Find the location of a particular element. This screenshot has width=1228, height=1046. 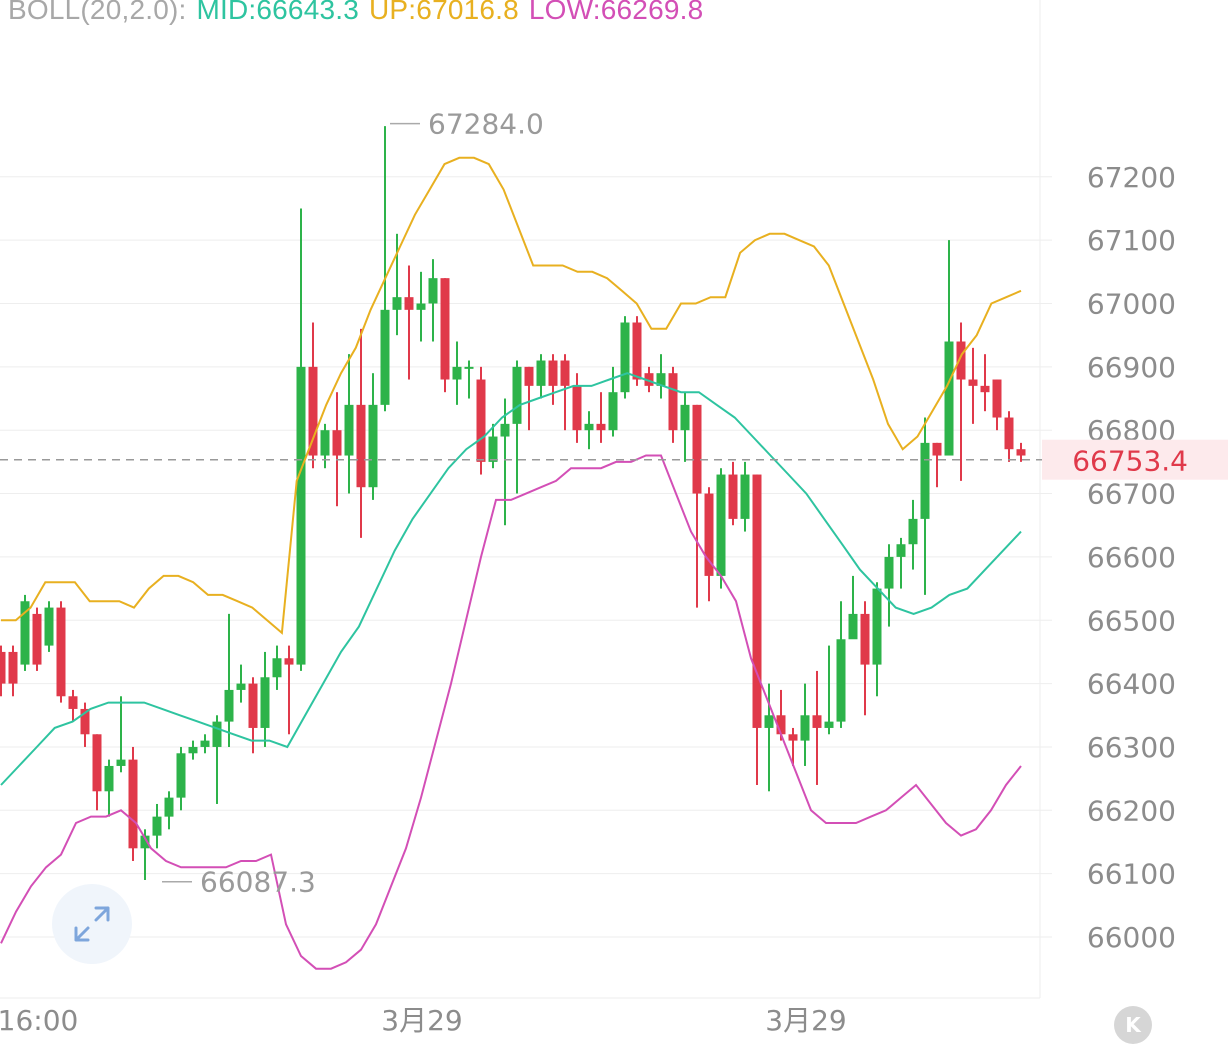

k-chart-toggle-button: K is located at coordinates (1133, 1025).